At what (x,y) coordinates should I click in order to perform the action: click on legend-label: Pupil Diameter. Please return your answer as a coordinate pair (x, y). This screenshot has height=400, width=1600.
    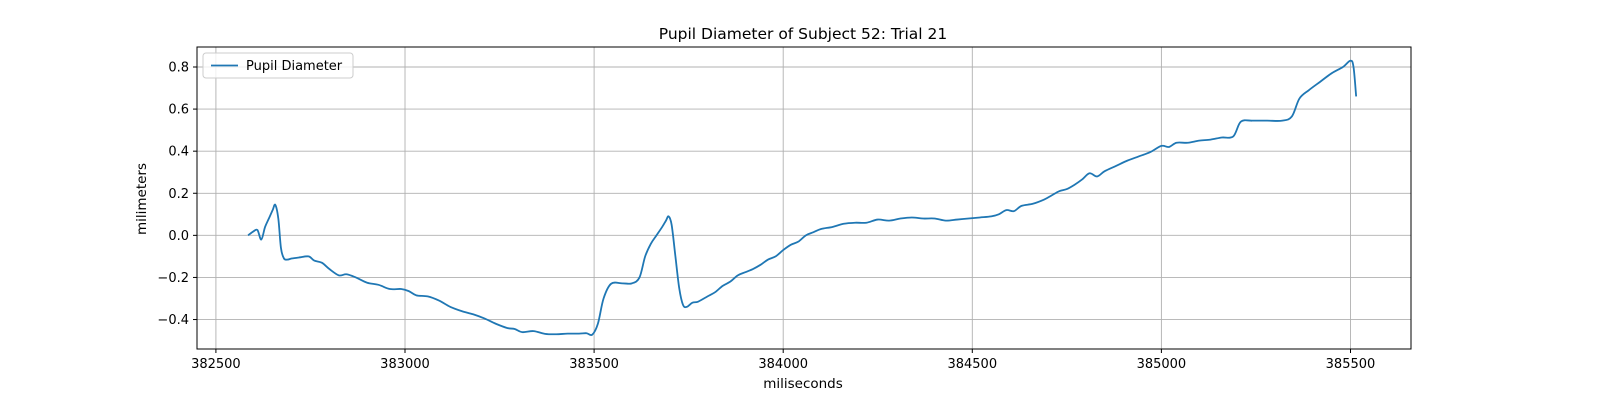
    Looking at the image, I should click on (294, 66).